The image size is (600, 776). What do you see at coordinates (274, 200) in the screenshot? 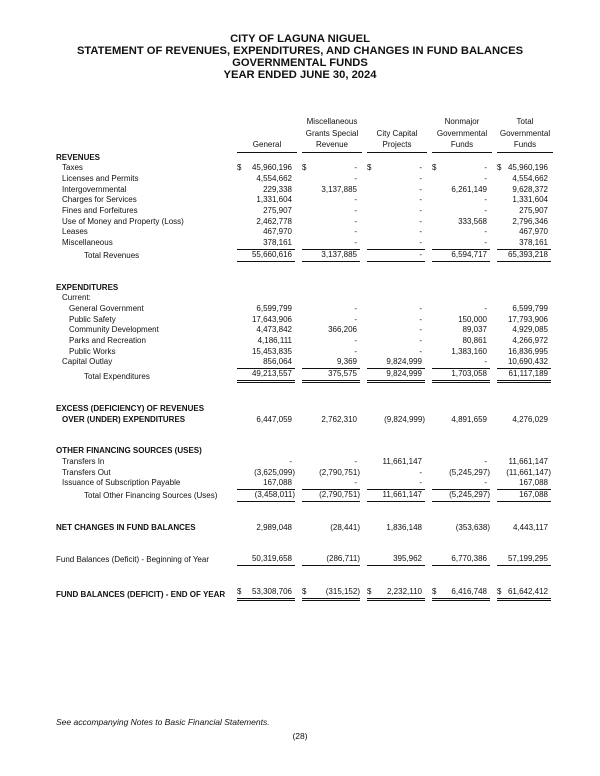
I see `amount-value: 1,331,604` at bounding box center [274, 200].